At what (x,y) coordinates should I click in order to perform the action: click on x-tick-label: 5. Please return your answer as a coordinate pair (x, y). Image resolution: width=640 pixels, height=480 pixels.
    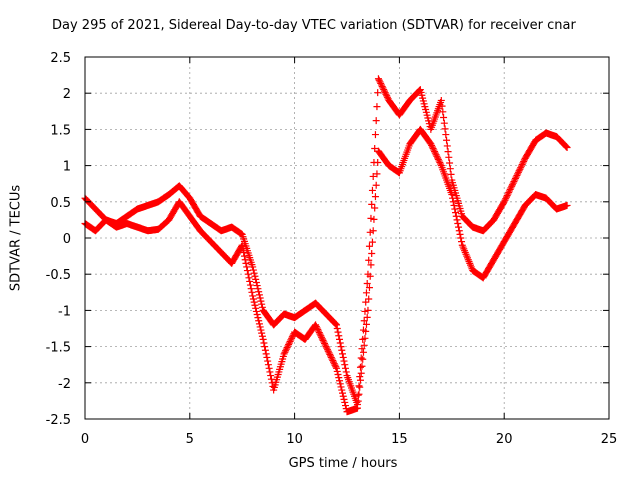
    Looking at the image, I should click on (190, 439).